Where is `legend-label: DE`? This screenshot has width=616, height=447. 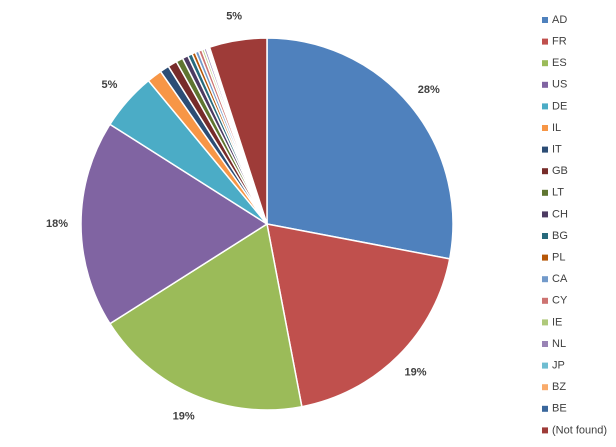 legend-label: DE is located at coordinates (559, 106).